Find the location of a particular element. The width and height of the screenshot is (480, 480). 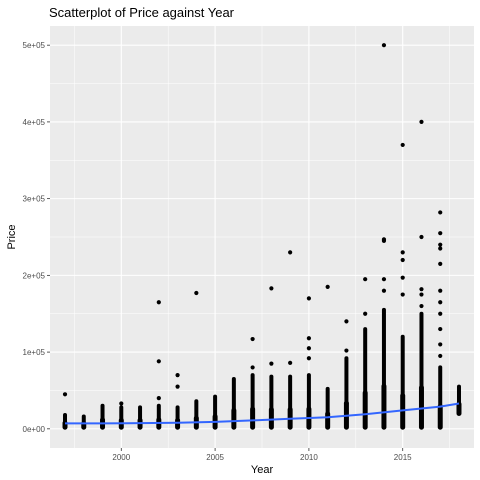

y-tick-label: 3e+05 is located at coordinates (34, 199).